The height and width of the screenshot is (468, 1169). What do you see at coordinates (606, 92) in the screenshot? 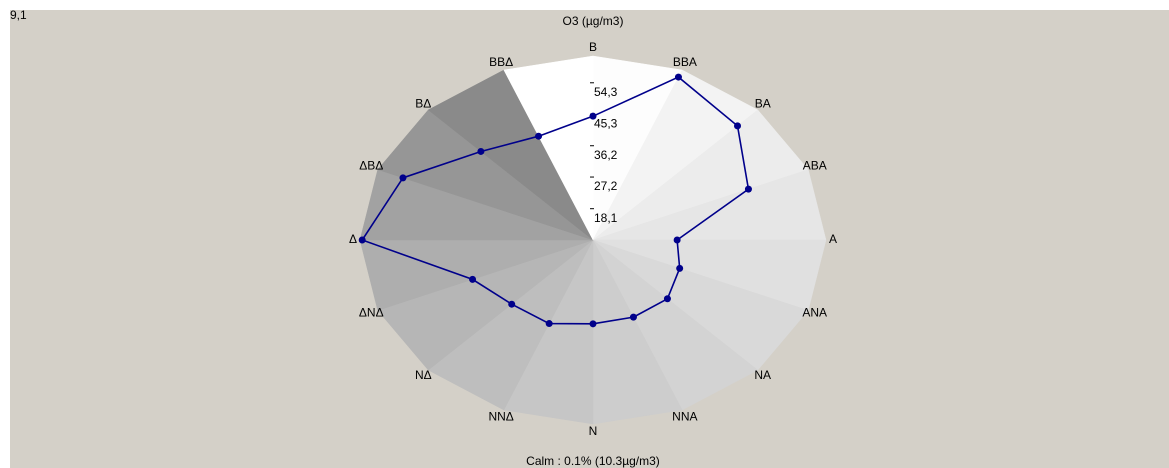
I see `r-tick-label: 54,3` at bounding box center [606, 92].